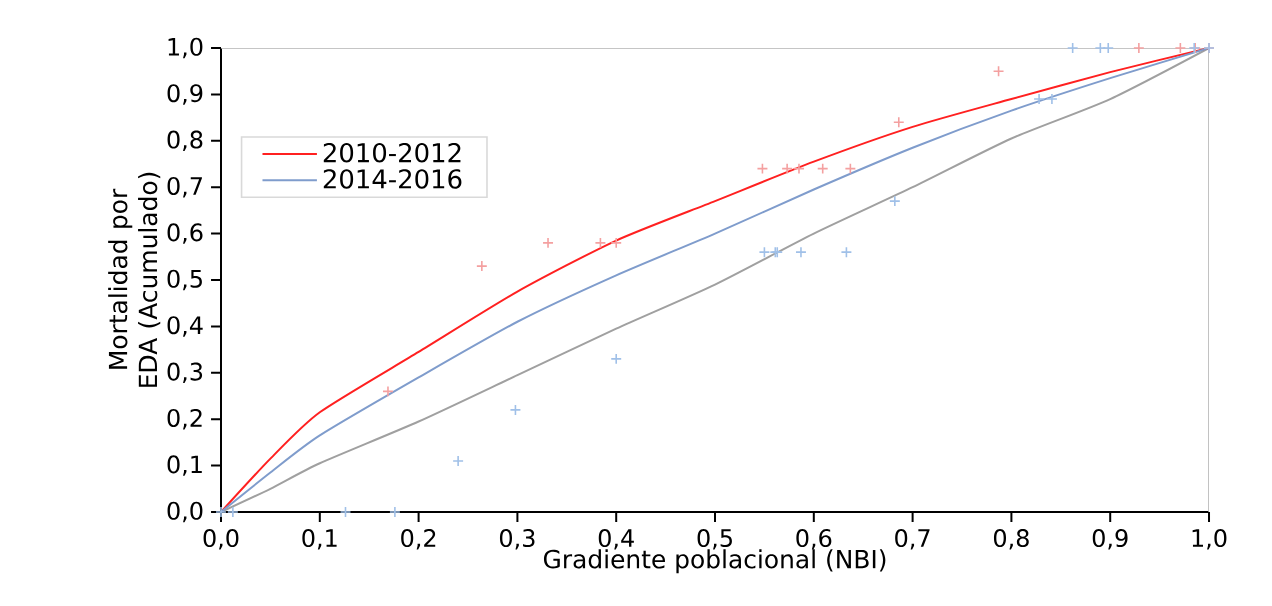  Describe the element at coordinates (814, 539) in the screenshot. I see `x-tick-label: 0,6` at that location.